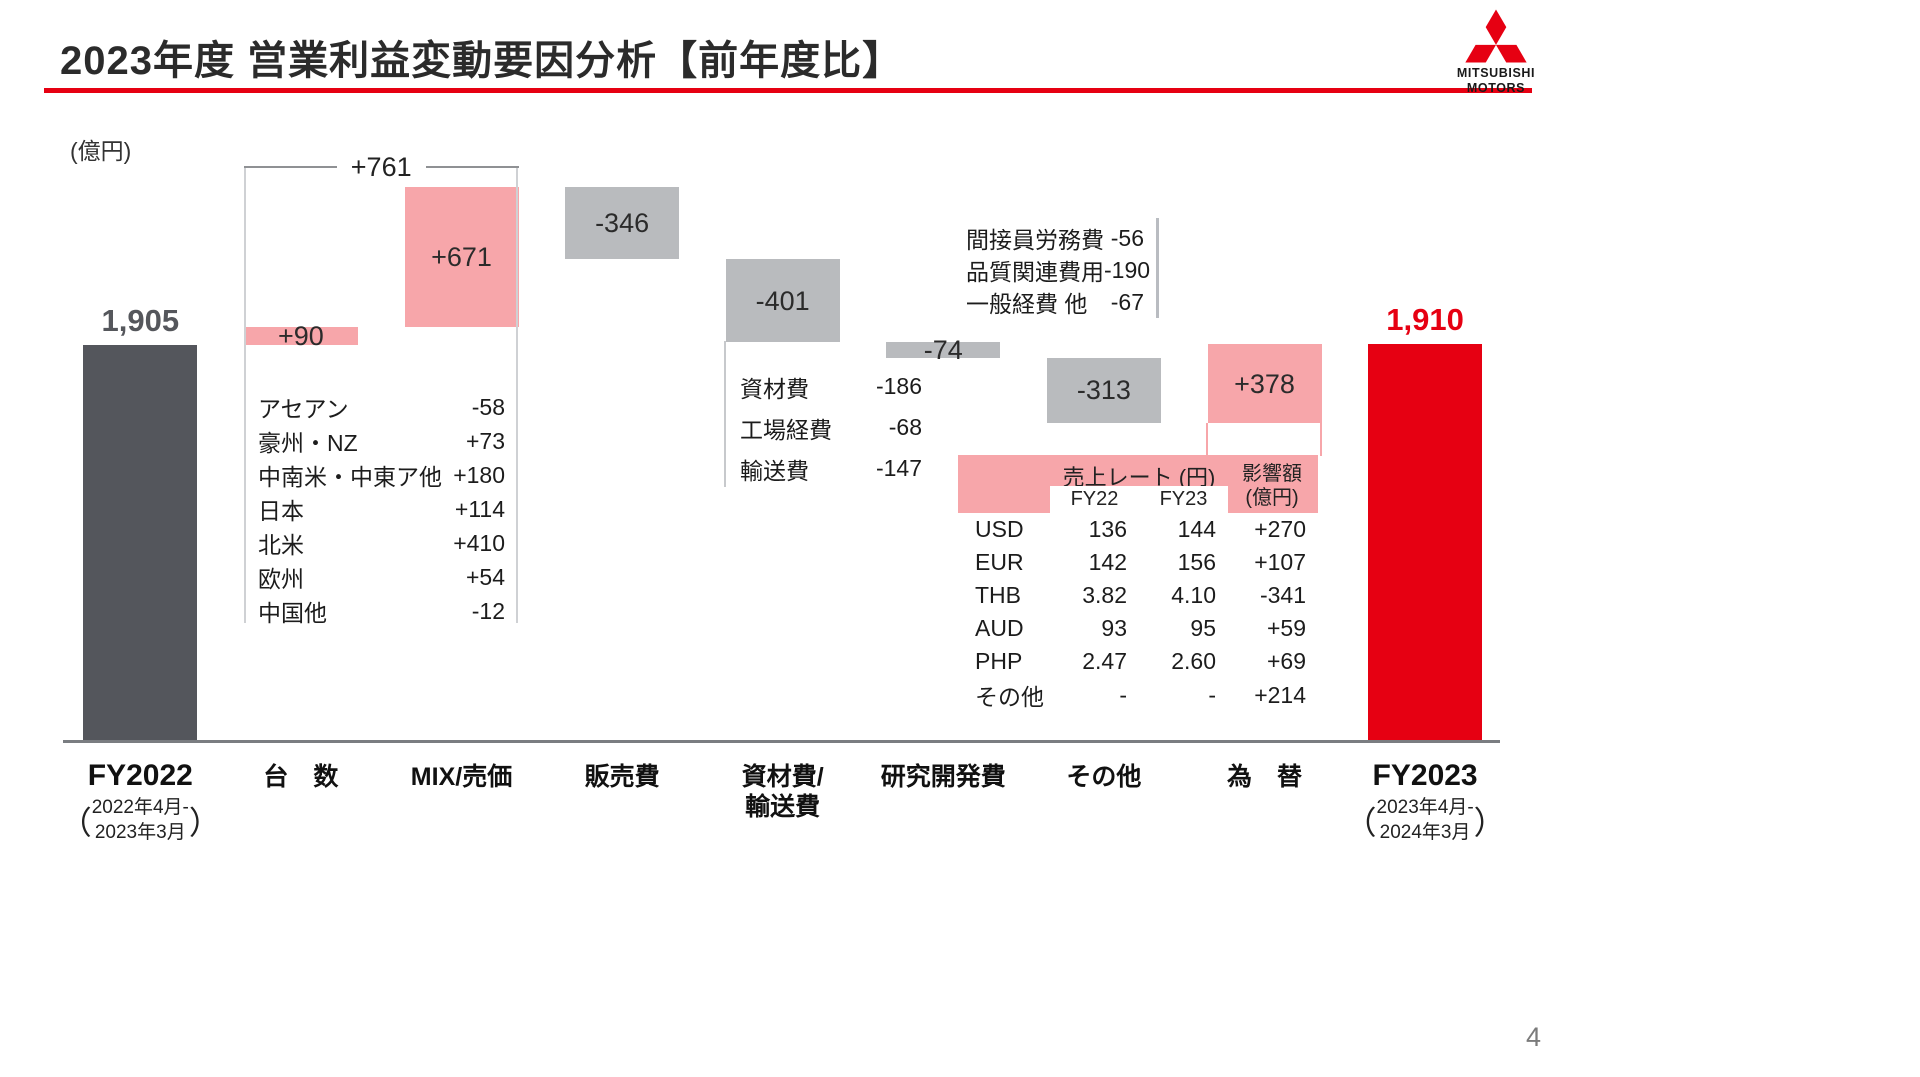 The width and height of the screenshot is (1920, 1077). What do you see at coordinates (1104, 661) in the screenshot?
I see `fx-fy22-rate: 2.47` at bounding box center [1104, 661].